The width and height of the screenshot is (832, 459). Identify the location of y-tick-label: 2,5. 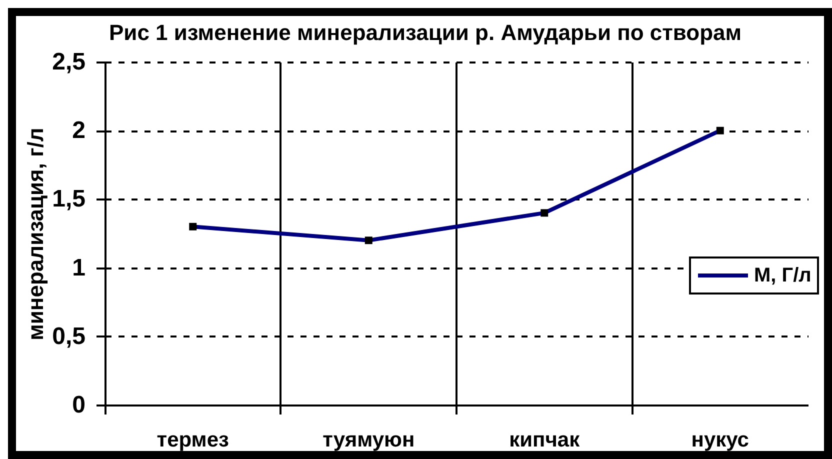
(69, 62).